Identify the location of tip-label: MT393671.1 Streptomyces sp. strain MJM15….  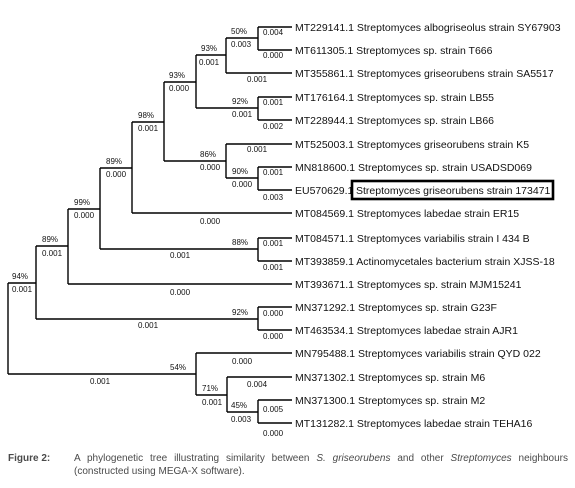
(408, 285).